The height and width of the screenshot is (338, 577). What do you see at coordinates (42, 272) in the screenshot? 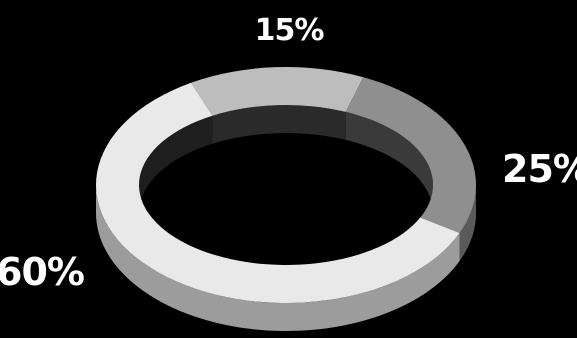
I see `slice-label-3: 60%` at bounding box center [42, 272].